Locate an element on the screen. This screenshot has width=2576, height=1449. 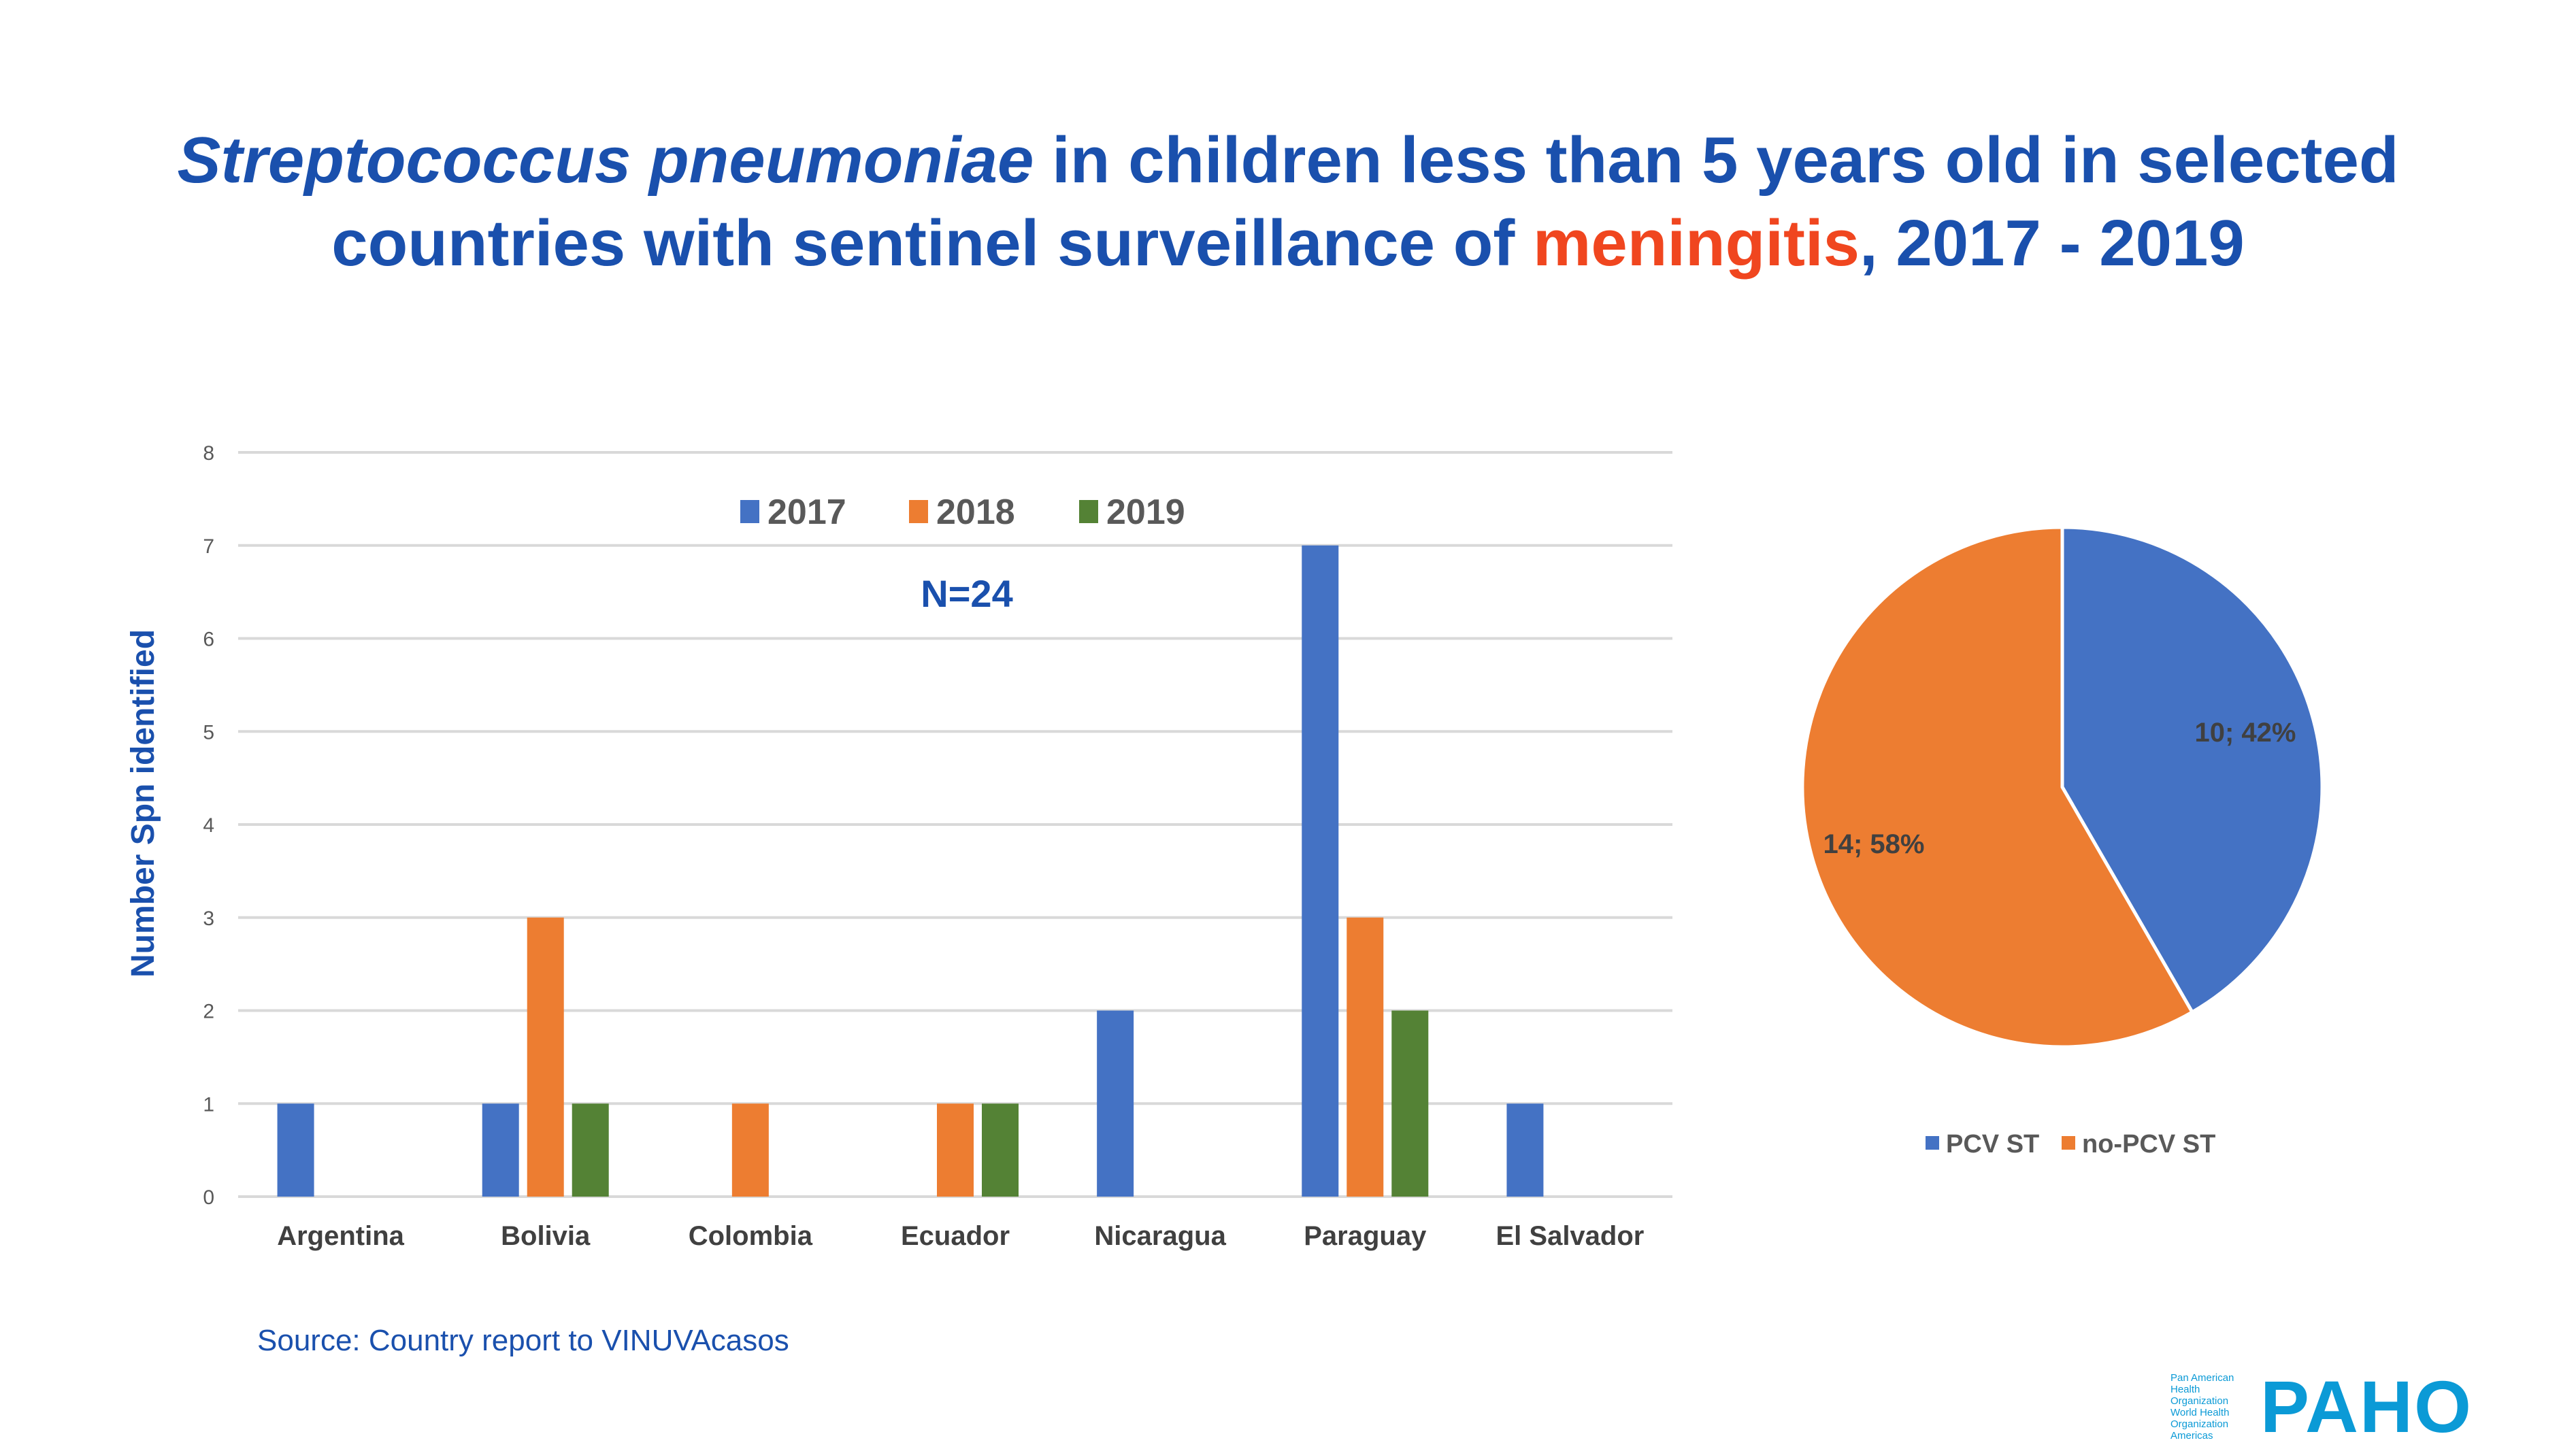
legend-swatch-2017 is located at coordinates (750, 511).